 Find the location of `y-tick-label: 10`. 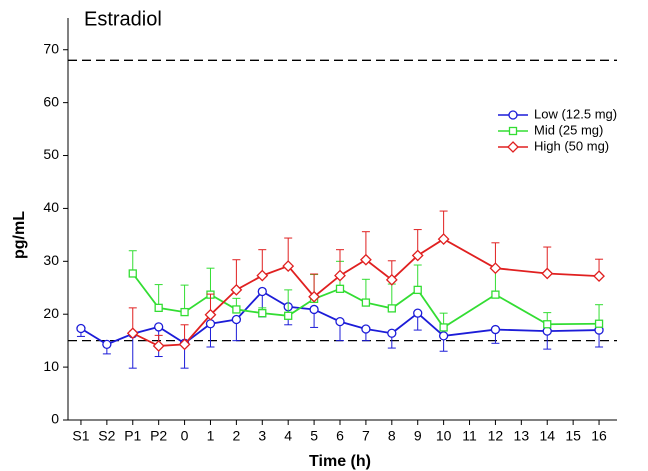

y-tick-label: 10 is located at coordinates (51, 366).